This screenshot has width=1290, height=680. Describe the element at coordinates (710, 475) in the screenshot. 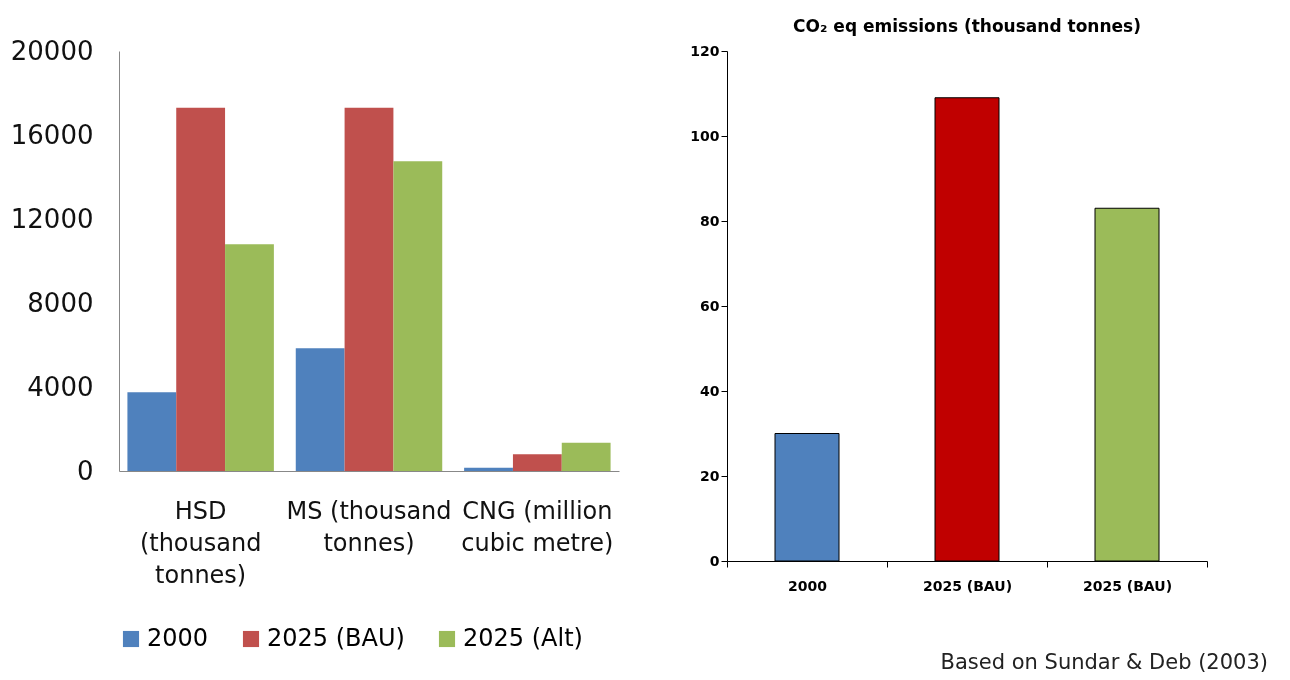

I see `y-tick-label: 20` at that location.